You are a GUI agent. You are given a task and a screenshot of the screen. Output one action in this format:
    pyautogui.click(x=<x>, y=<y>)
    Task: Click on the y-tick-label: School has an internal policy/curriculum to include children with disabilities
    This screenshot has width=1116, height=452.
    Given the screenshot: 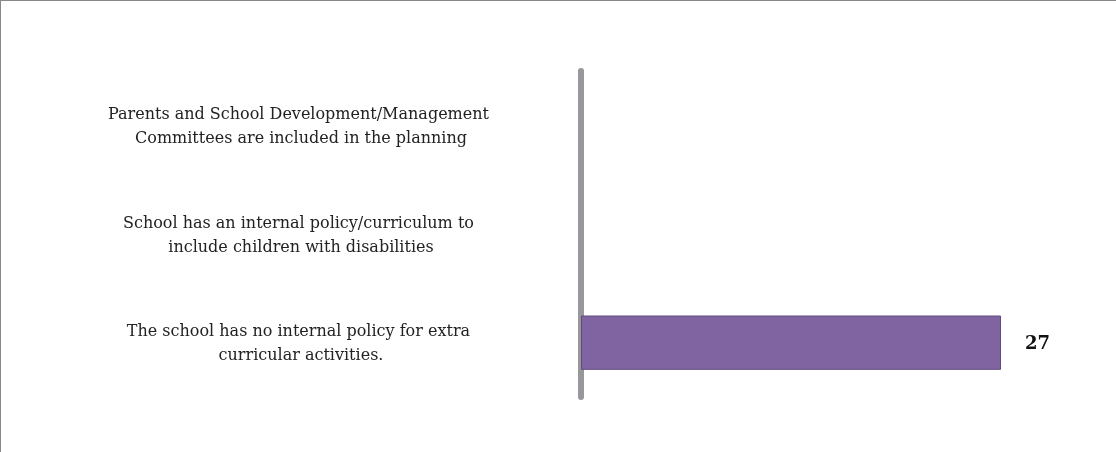 What is the action you would take?
    pyautogui.click(x=301, y=234)
    